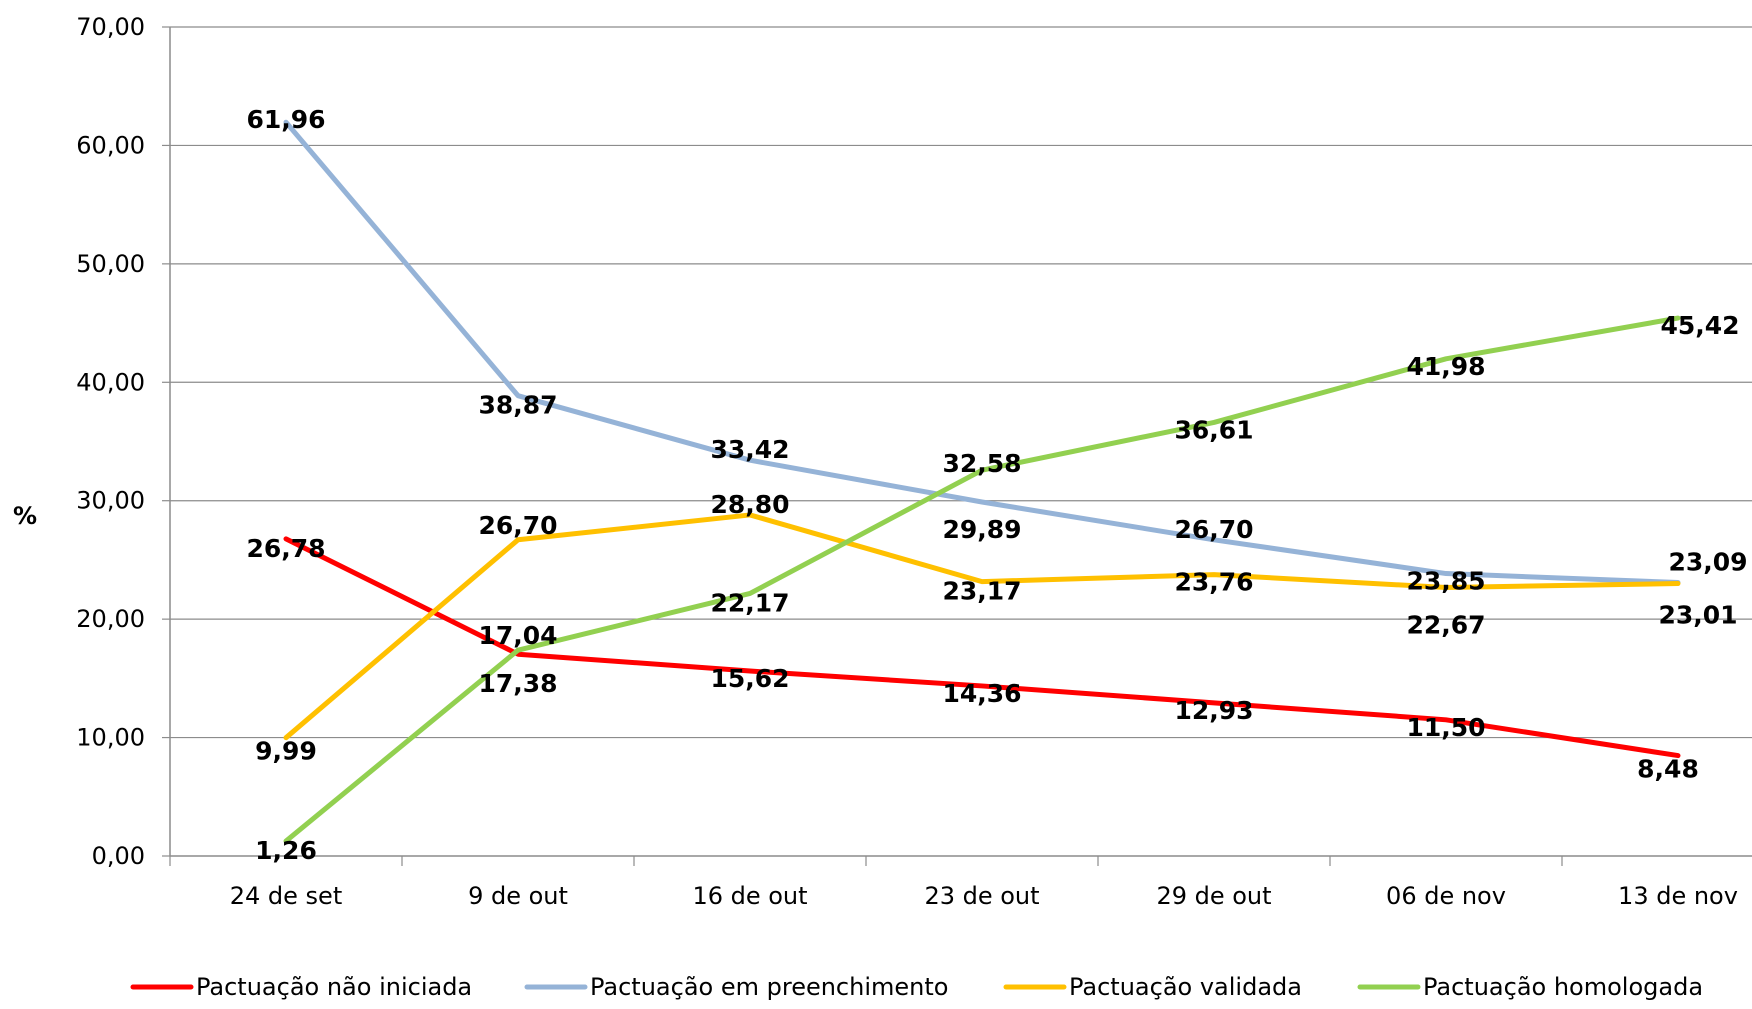  Describe the element at coordinates (286, 896) in the screenshot. I see `x-tick-label: 24 de set` at that location.